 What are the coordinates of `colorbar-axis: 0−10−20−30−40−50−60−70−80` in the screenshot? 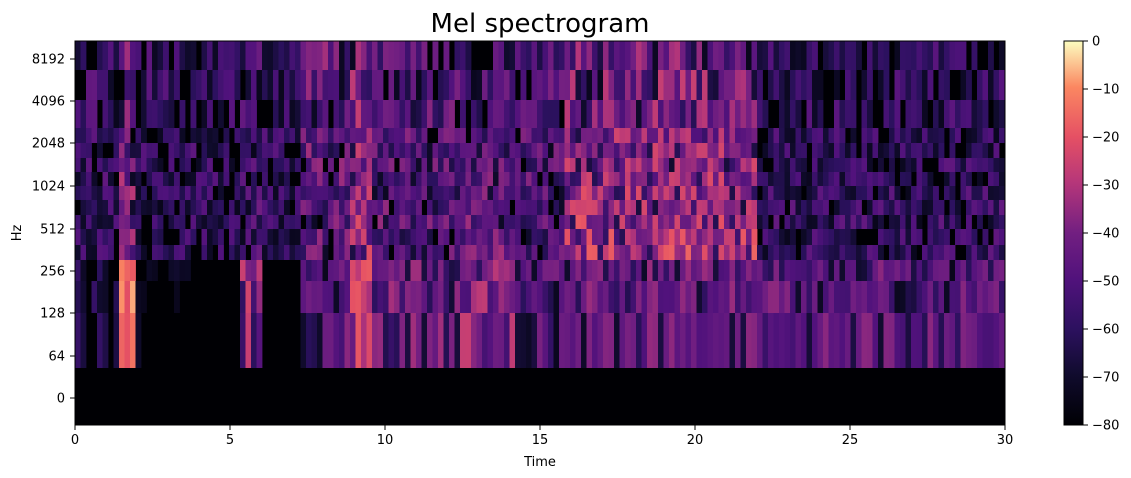 It's located at (1101, 234).